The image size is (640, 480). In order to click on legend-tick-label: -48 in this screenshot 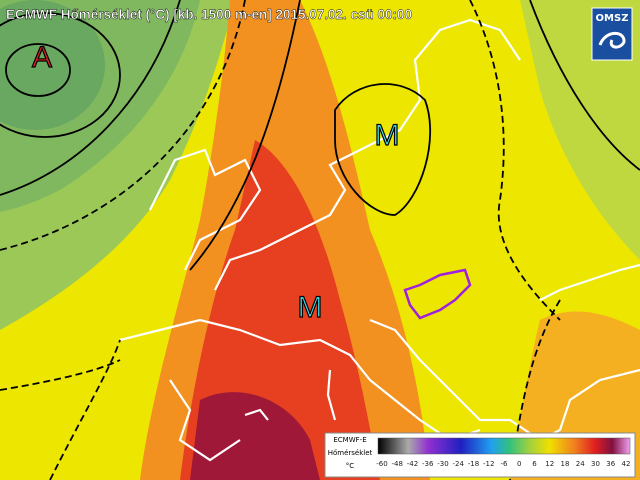, I will do `click(397, 464)`.